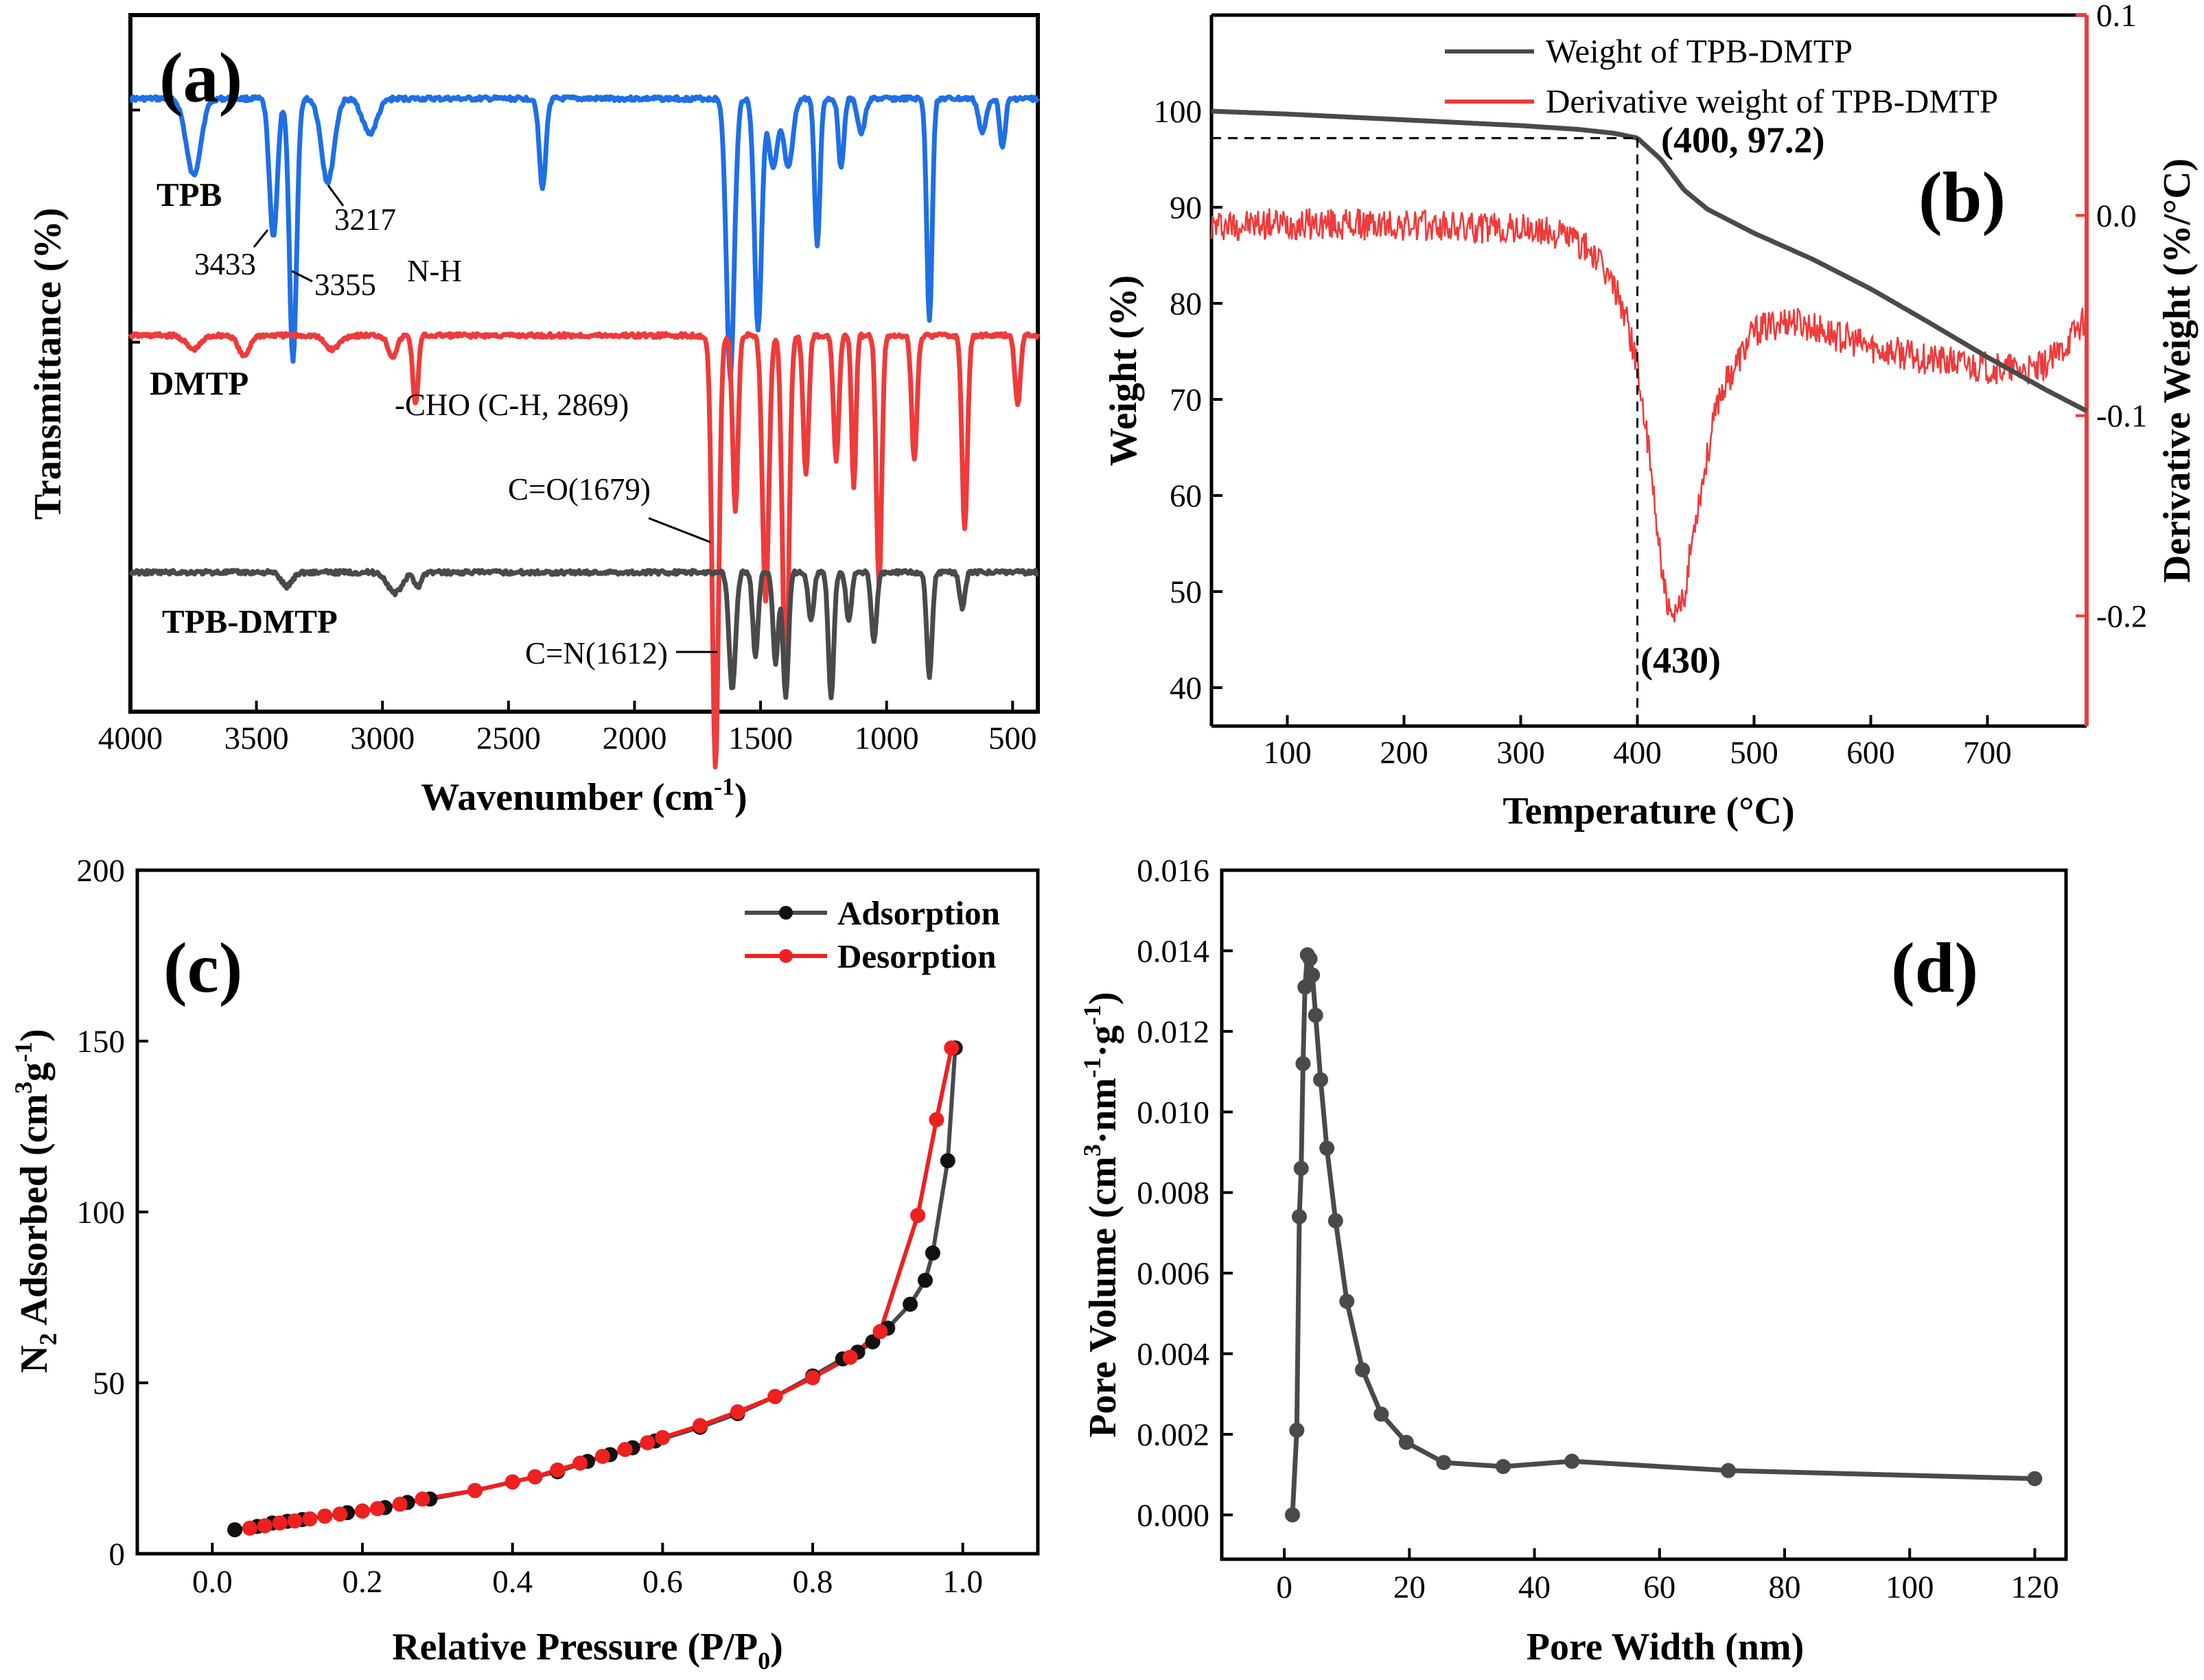 The height and width of the screenshot is (1680, 2204). I want to click on panel-b-ytick-label: 100, so click(1178, 112).